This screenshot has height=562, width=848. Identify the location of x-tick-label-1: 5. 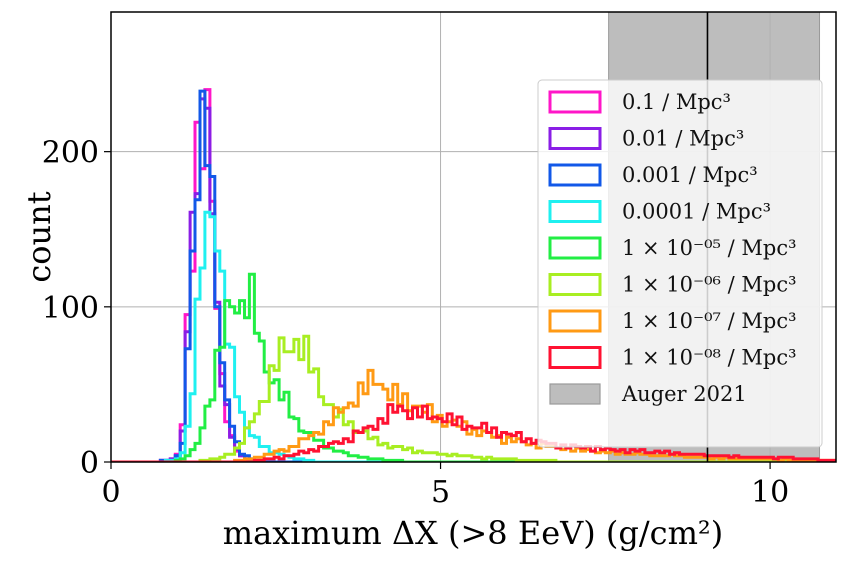
(440, 492).